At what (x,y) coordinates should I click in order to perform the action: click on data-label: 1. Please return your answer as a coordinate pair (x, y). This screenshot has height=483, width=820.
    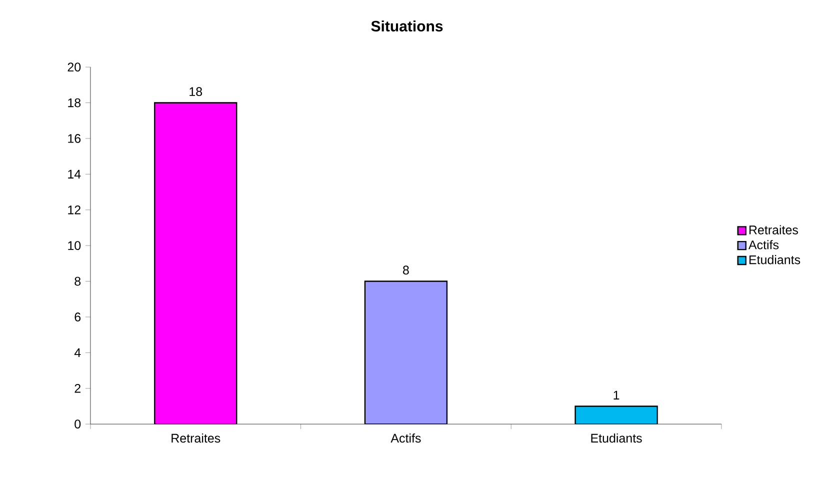
    Looking at the image, I should click on (617, 395).